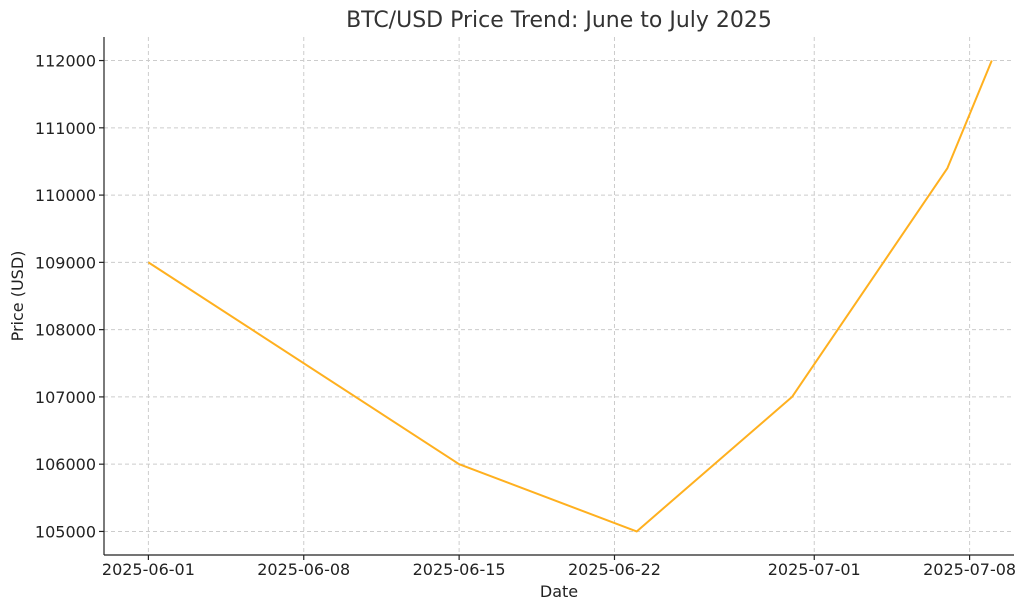 Image resolution: width=1024 pixels, height=611 pixels. I want to click on x-tick-label: 2025-06-08, so click(303, 569).